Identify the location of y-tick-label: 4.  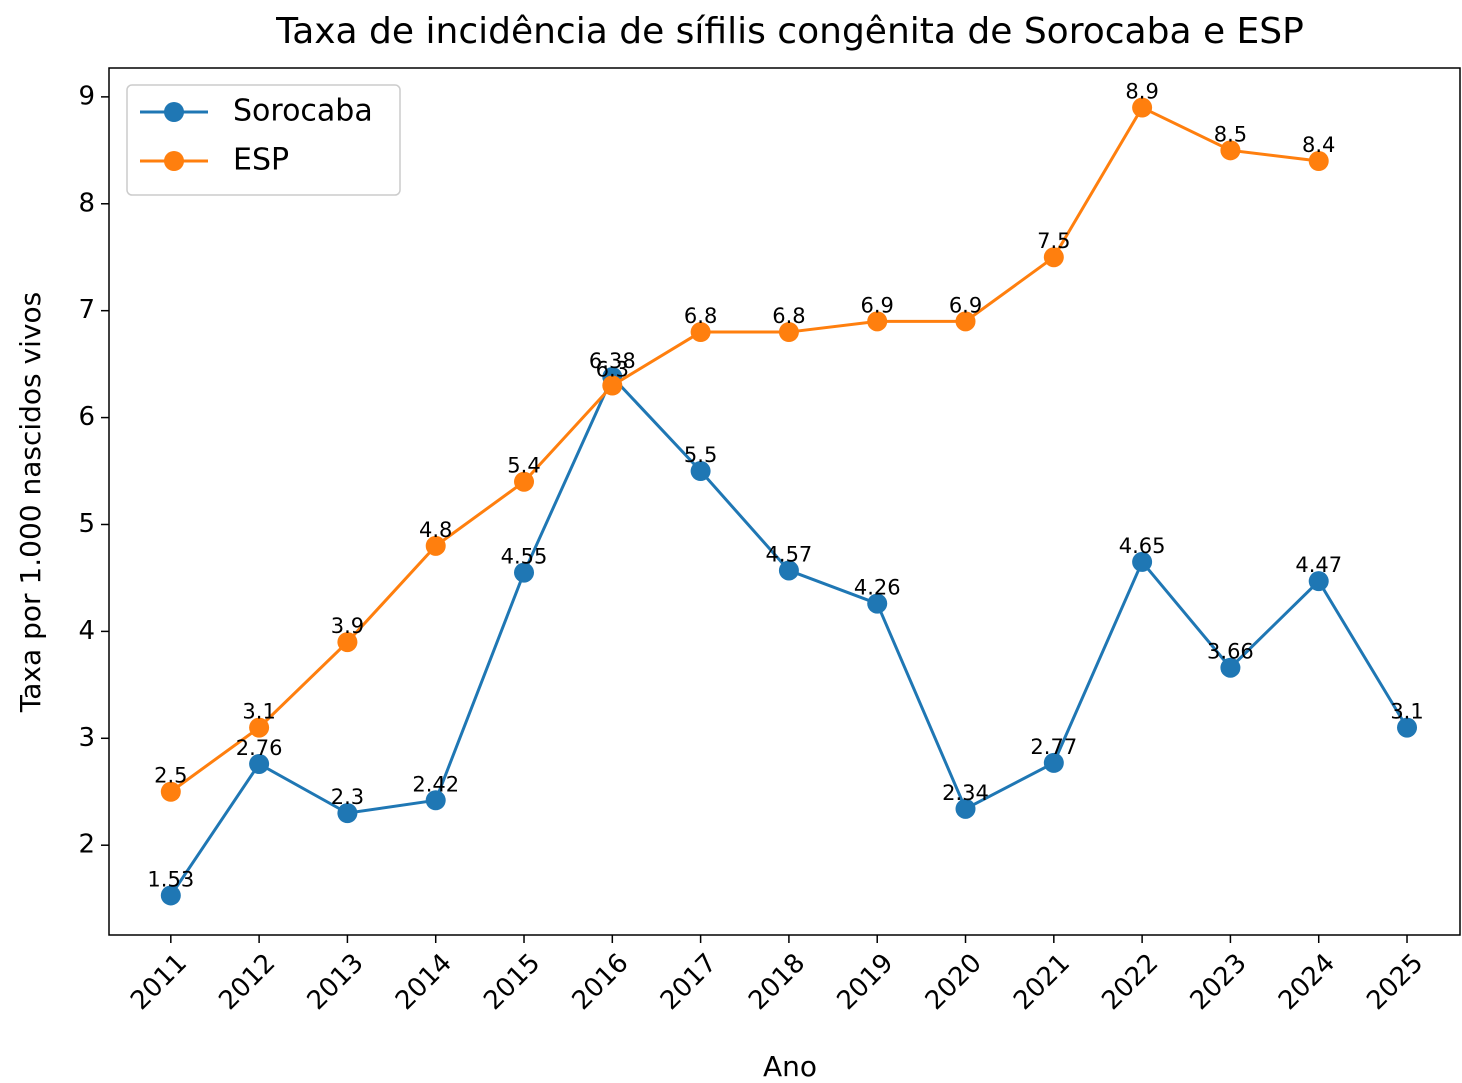
(86, 631).